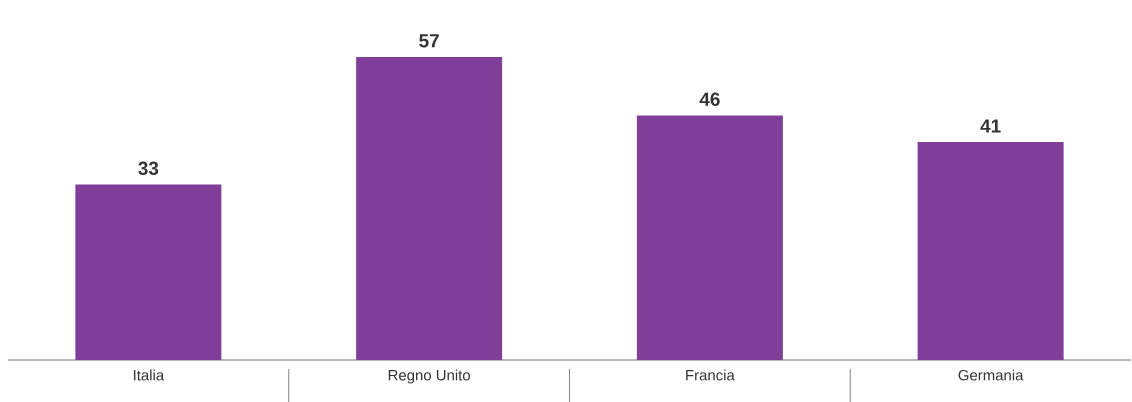 Image resolution: width=1132 pixels, height=402 pixels. Describe the element at coordinates (990, 126) in the screenshot. I see `data-label: 41` at that location.